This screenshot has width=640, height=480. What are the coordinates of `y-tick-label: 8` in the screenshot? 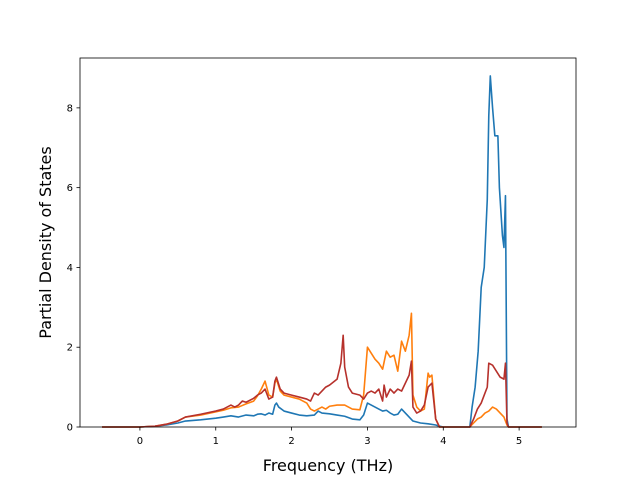 It's located at (70, 108).